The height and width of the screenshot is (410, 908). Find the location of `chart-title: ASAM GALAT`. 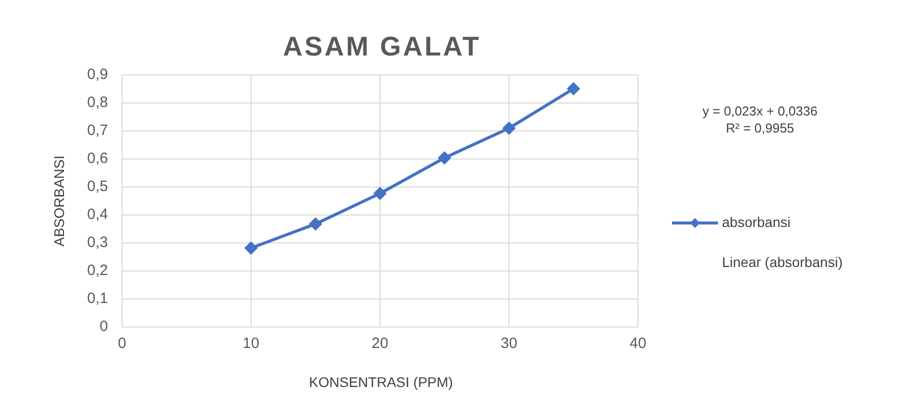

chart-title: ASAM GALAT is located at coordinates (382, 46).